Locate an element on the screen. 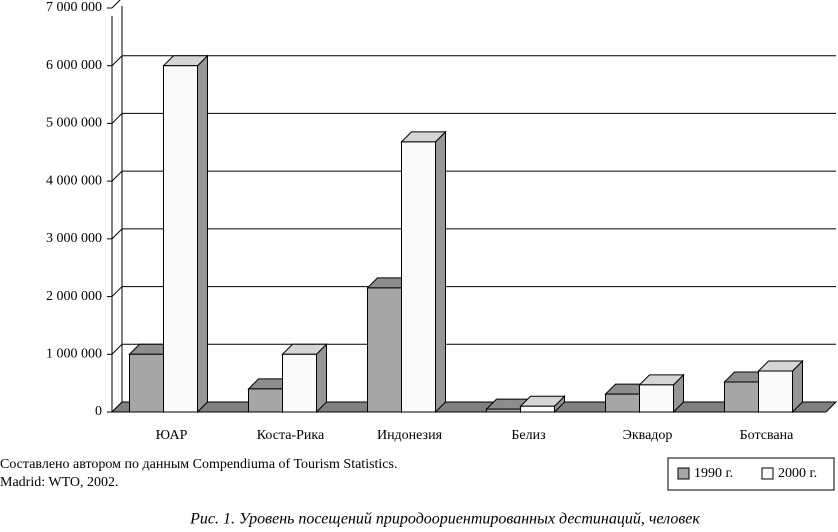  y-tick-label: 6 000 000 is located at coordinates (74, 65).